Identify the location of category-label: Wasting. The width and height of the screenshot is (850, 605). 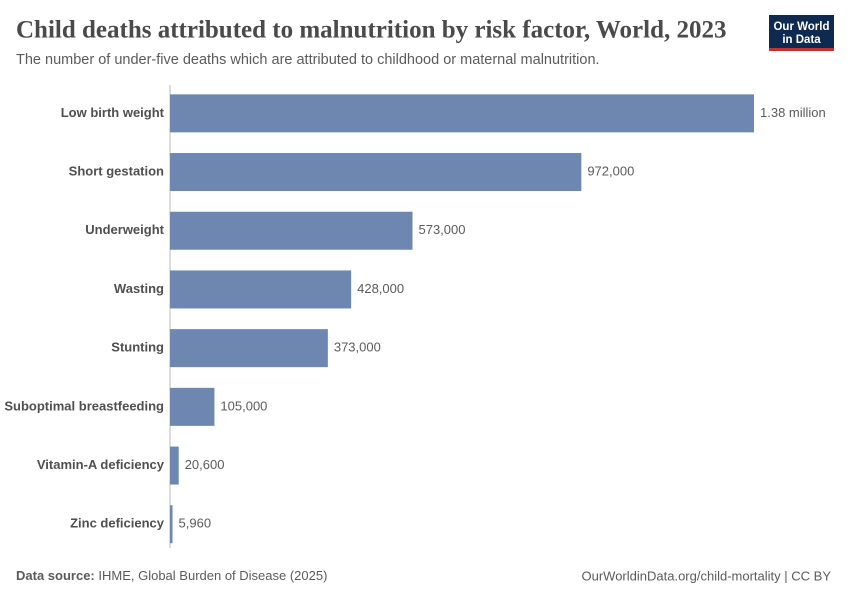
(139, 288).